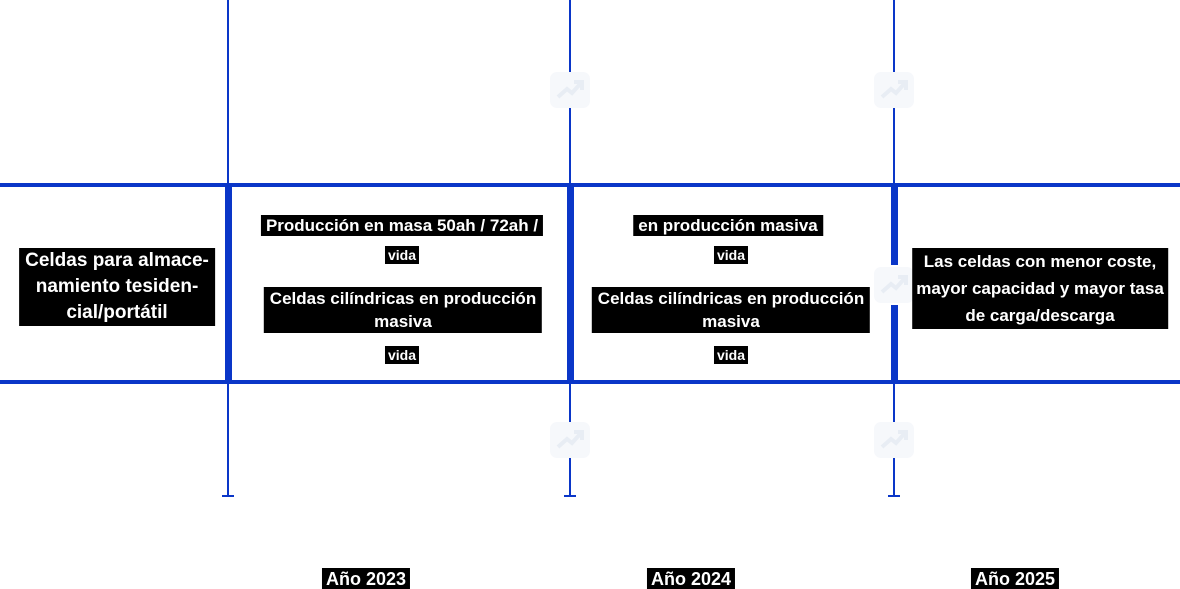  Describe the element at coordinates (590, 185) in the screenshot. I see `horizontal-line-top` at that location.